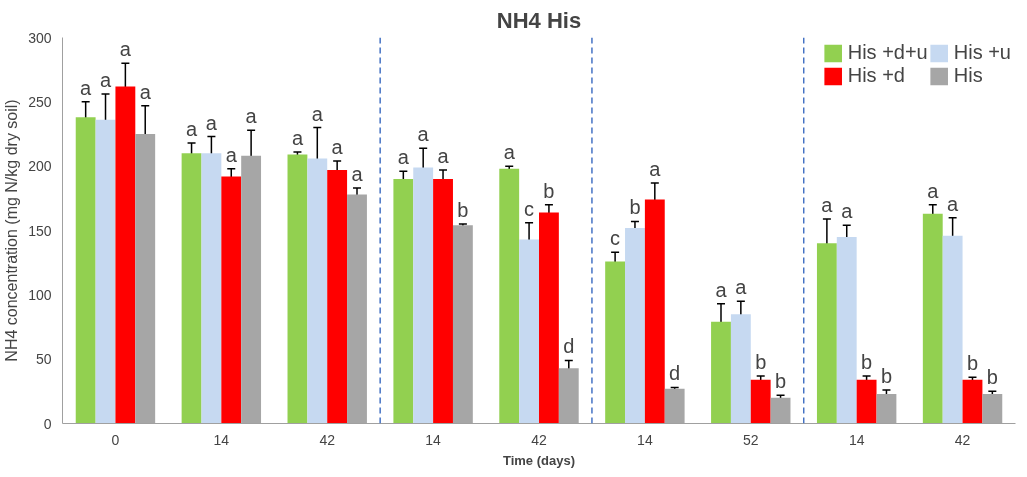 The height and width of the screenshot is (477, 1027). I want to click on legend-label: His +u, so click(982, 52).